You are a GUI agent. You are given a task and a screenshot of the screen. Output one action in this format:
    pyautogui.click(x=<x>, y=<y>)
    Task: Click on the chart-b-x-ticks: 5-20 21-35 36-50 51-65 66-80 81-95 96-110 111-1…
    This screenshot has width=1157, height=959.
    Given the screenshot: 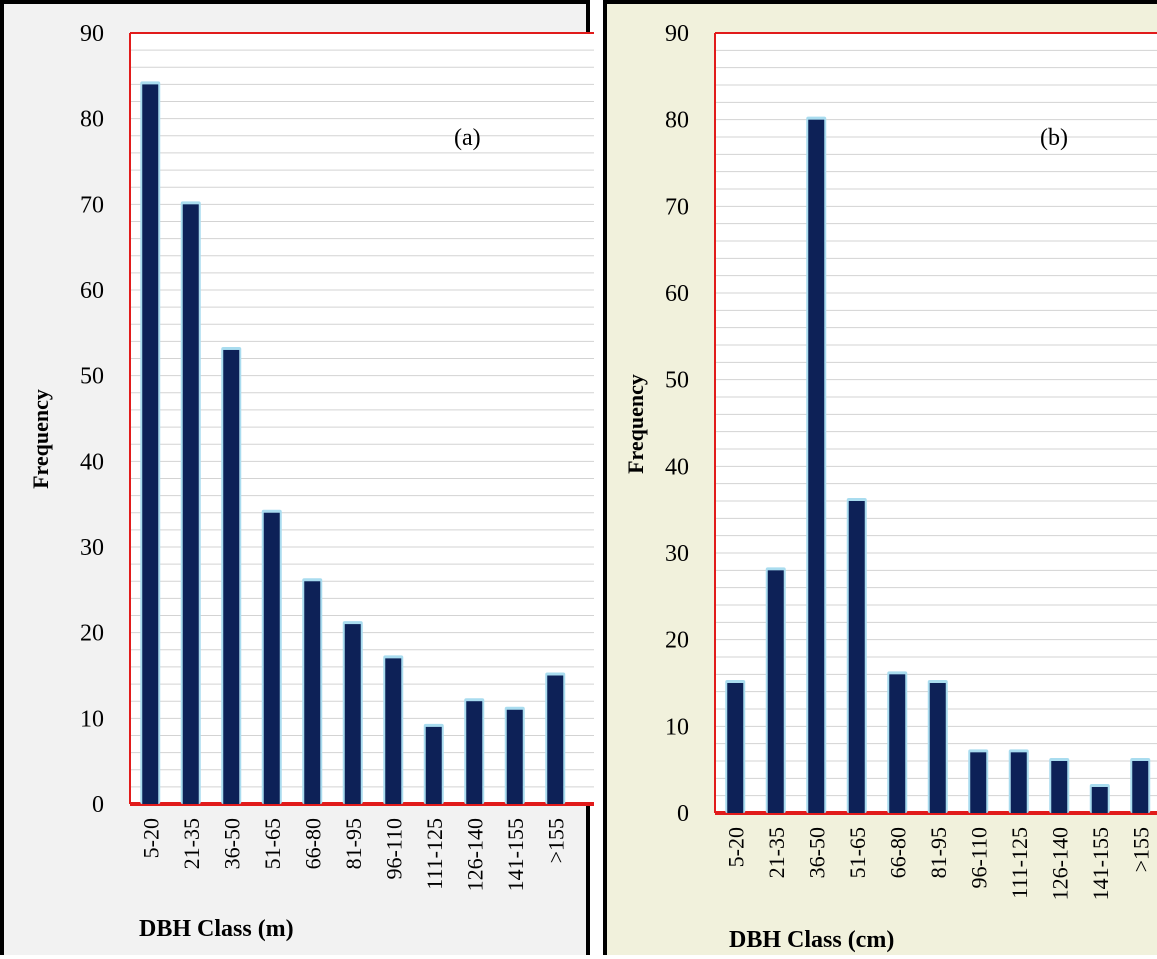 What is the action you would take?
    pyautogui.click(x=938, y=863)
    